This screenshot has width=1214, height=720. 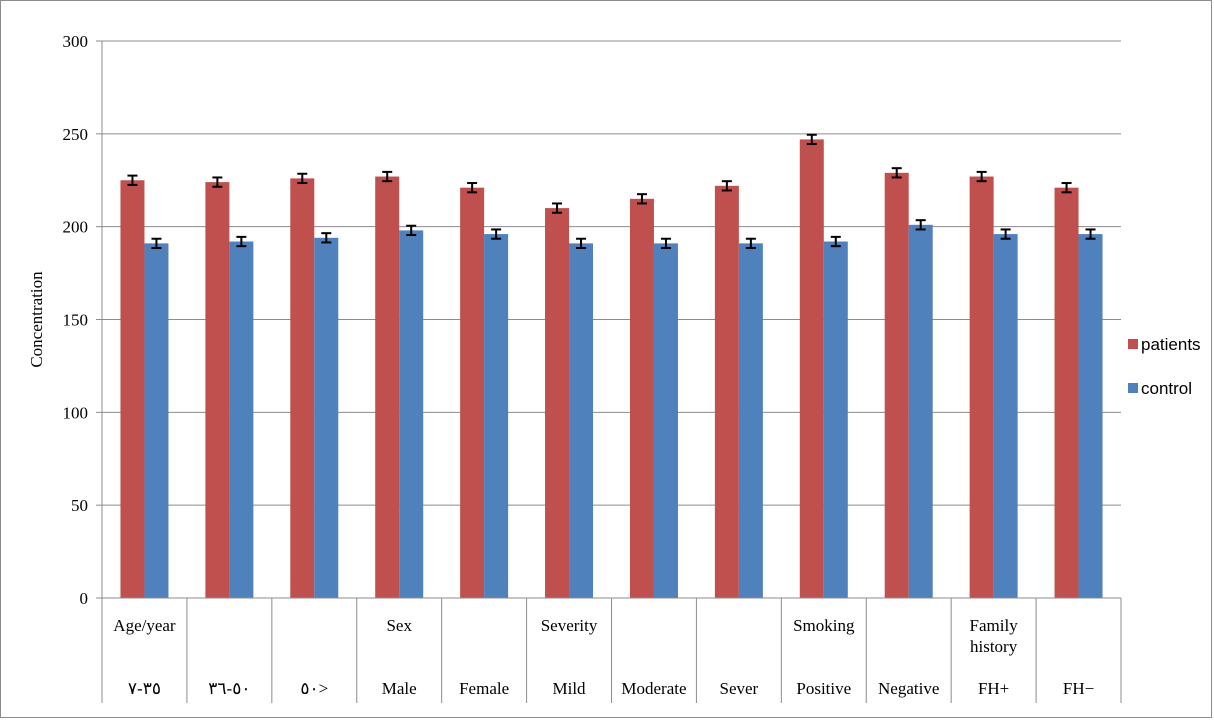 I want to click on category-label-7: Sever, so click(x=739, y=688).